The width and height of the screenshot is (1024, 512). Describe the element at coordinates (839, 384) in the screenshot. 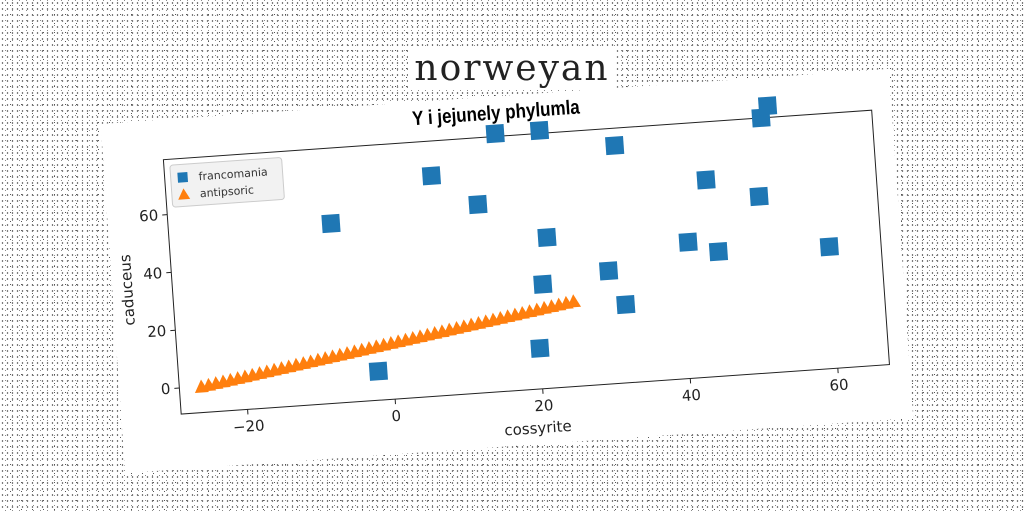

I see `x-tick-label: 60` at that location.